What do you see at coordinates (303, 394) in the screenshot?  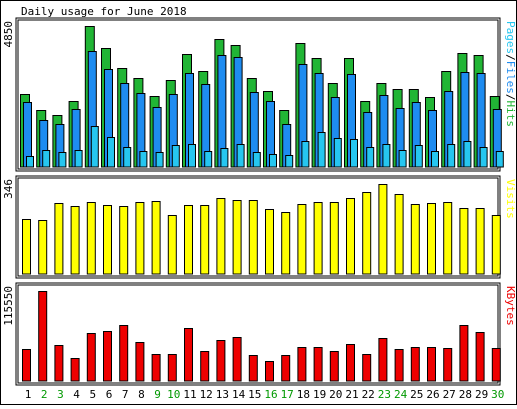 I see `day-label: 18` at bounding box center [303, 394].